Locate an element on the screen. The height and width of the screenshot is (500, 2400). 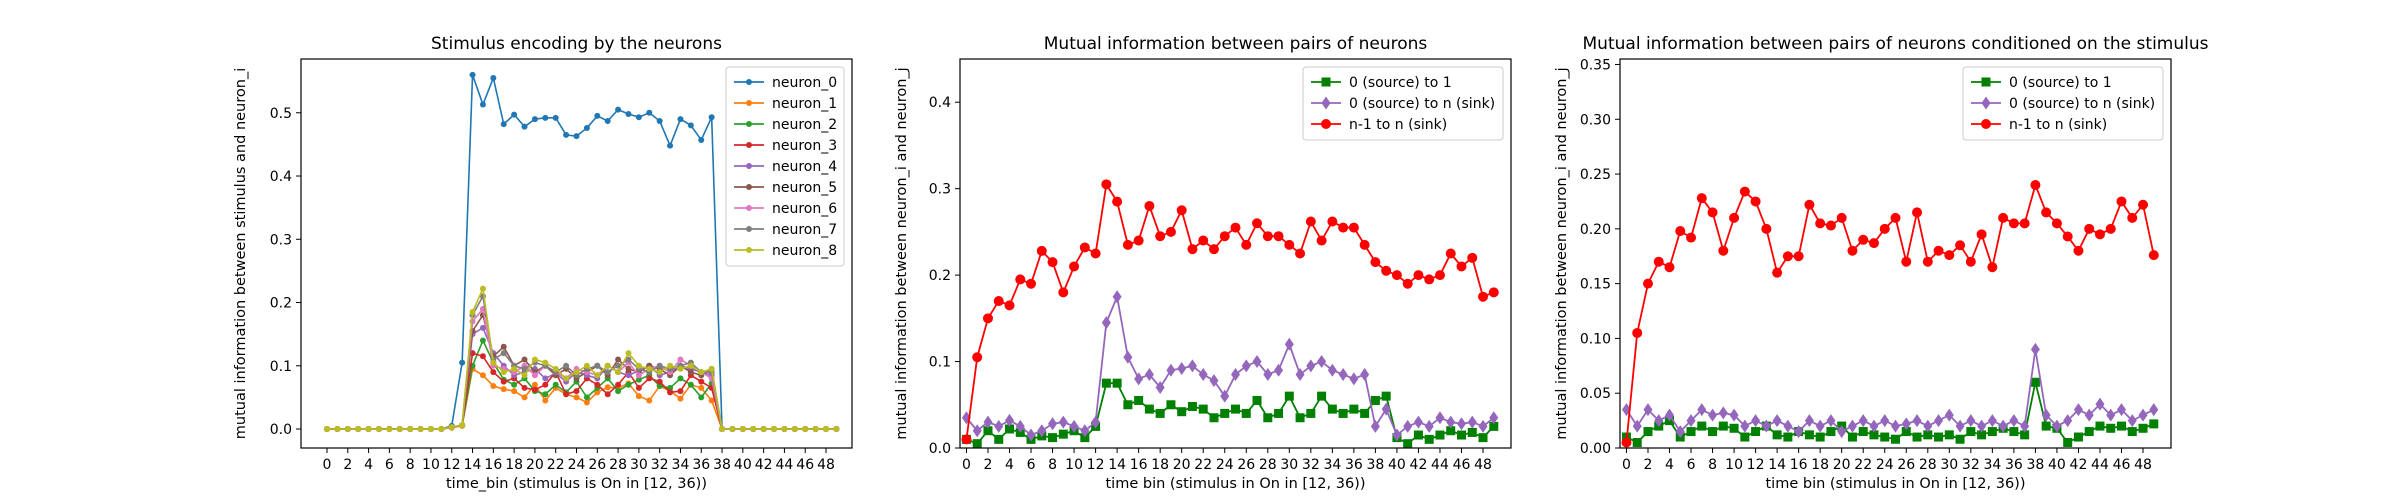
x-tick-label: 12 is located at coordinates (1756, 465).